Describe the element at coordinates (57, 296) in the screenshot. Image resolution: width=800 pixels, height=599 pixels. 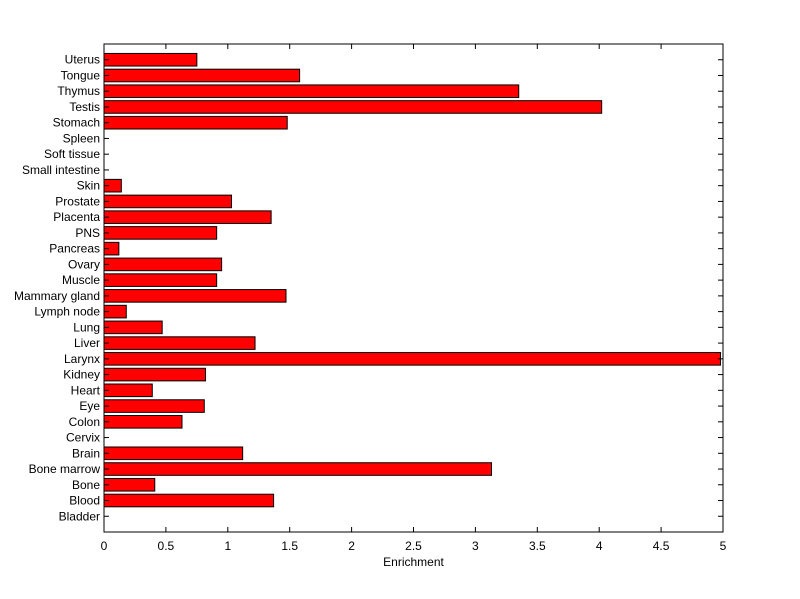
I see `y-tick-label: Mammary gland` at that location.